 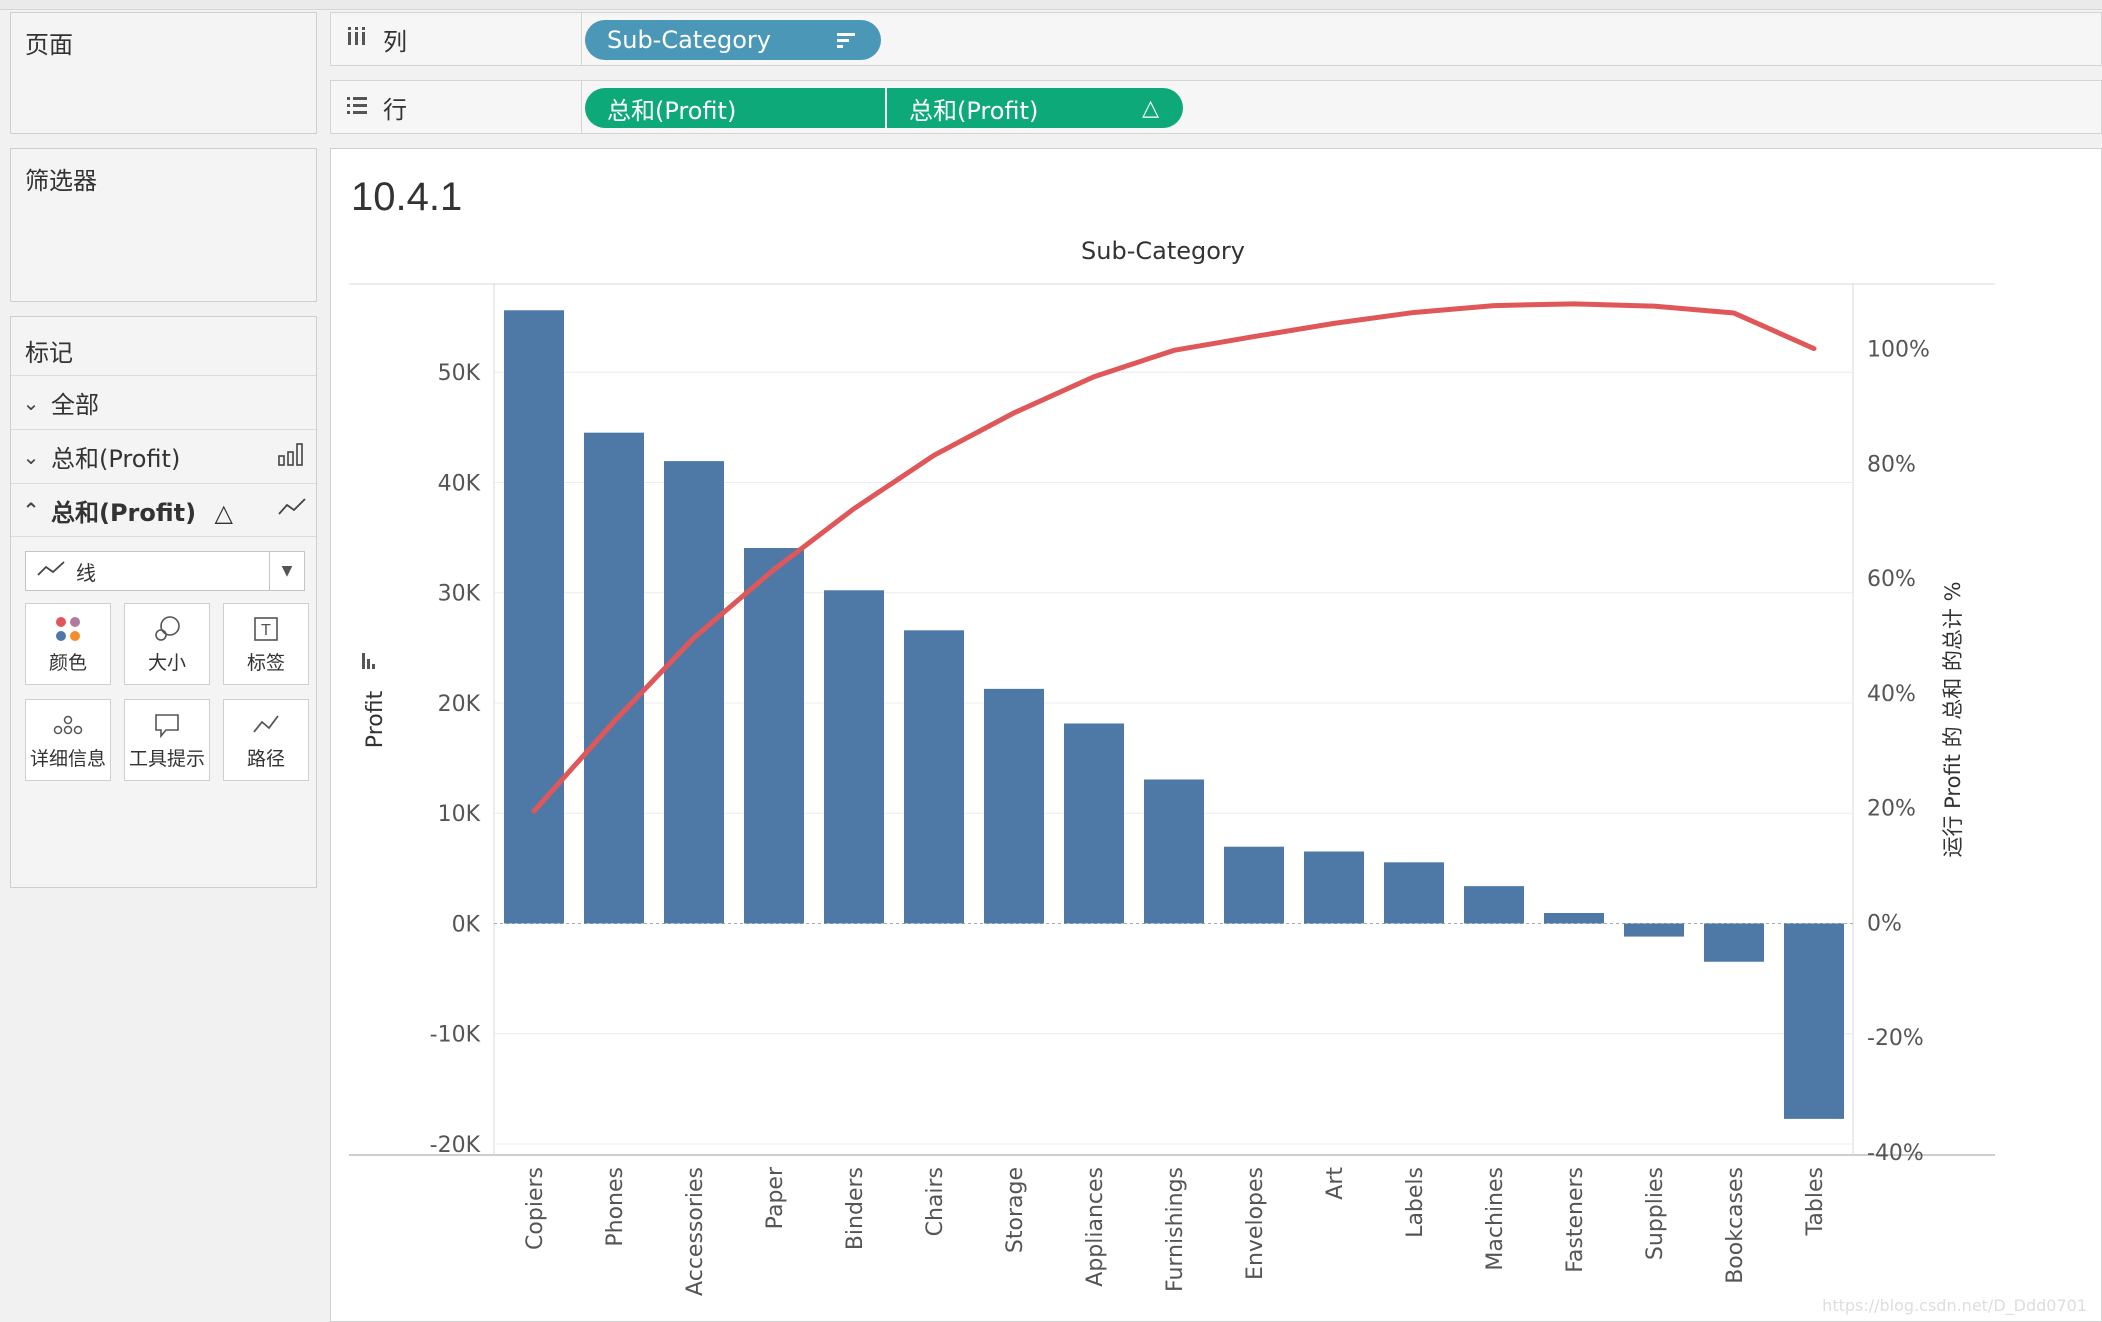 I want to click on bar-labels, so click(x=1414, y=893).